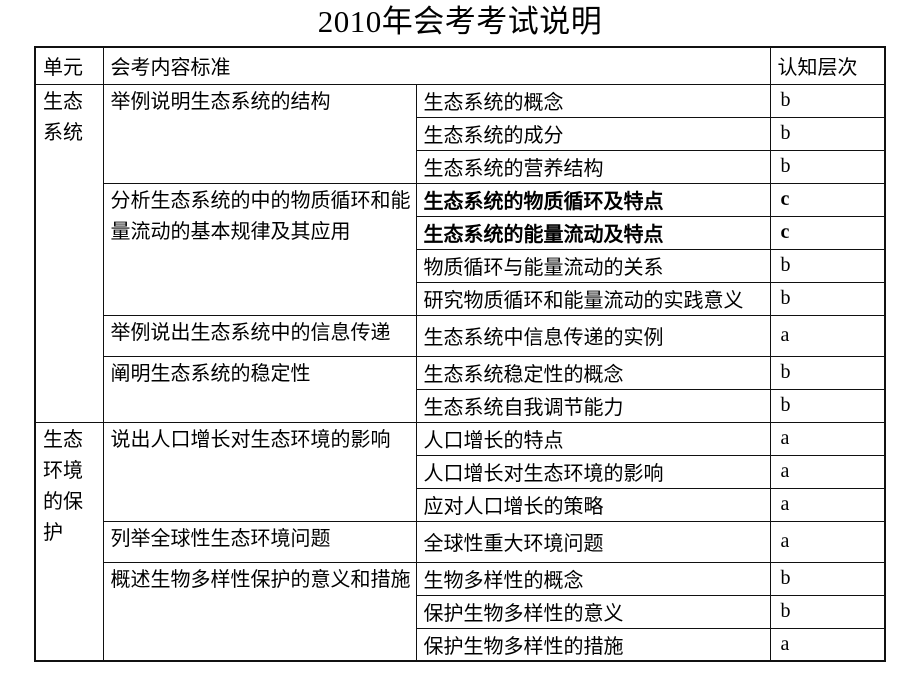  I want to click on table-row: 保护生物多样性的措施 a, so click(460, 644).